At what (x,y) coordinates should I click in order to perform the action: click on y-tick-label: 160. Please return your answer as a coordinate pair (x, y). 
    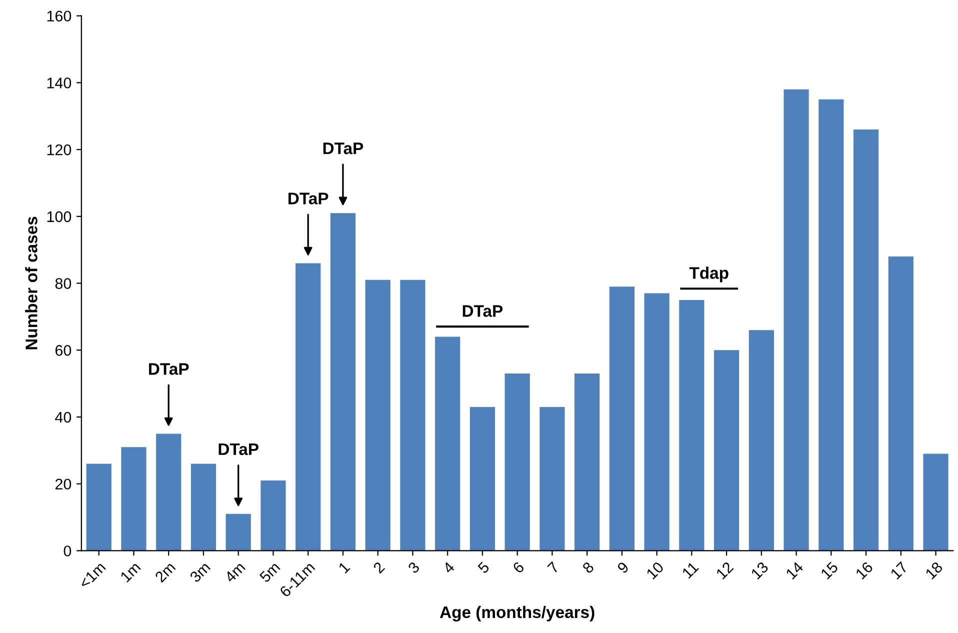
    Looking at the image, I should click on (59, 16).